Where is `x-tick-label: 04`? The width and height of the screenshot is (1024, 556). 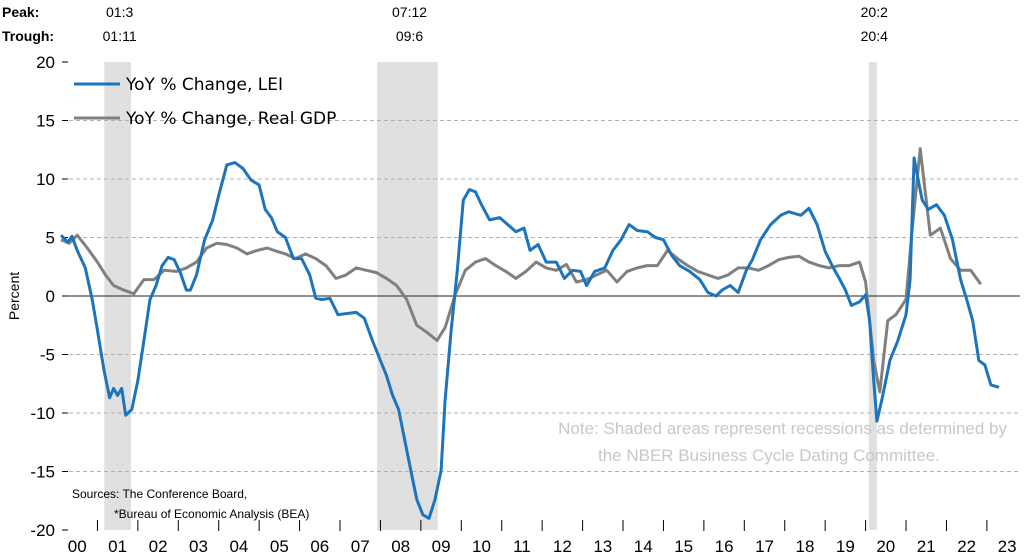
x-tick-label: 04 is located at coordinates (238, 546).